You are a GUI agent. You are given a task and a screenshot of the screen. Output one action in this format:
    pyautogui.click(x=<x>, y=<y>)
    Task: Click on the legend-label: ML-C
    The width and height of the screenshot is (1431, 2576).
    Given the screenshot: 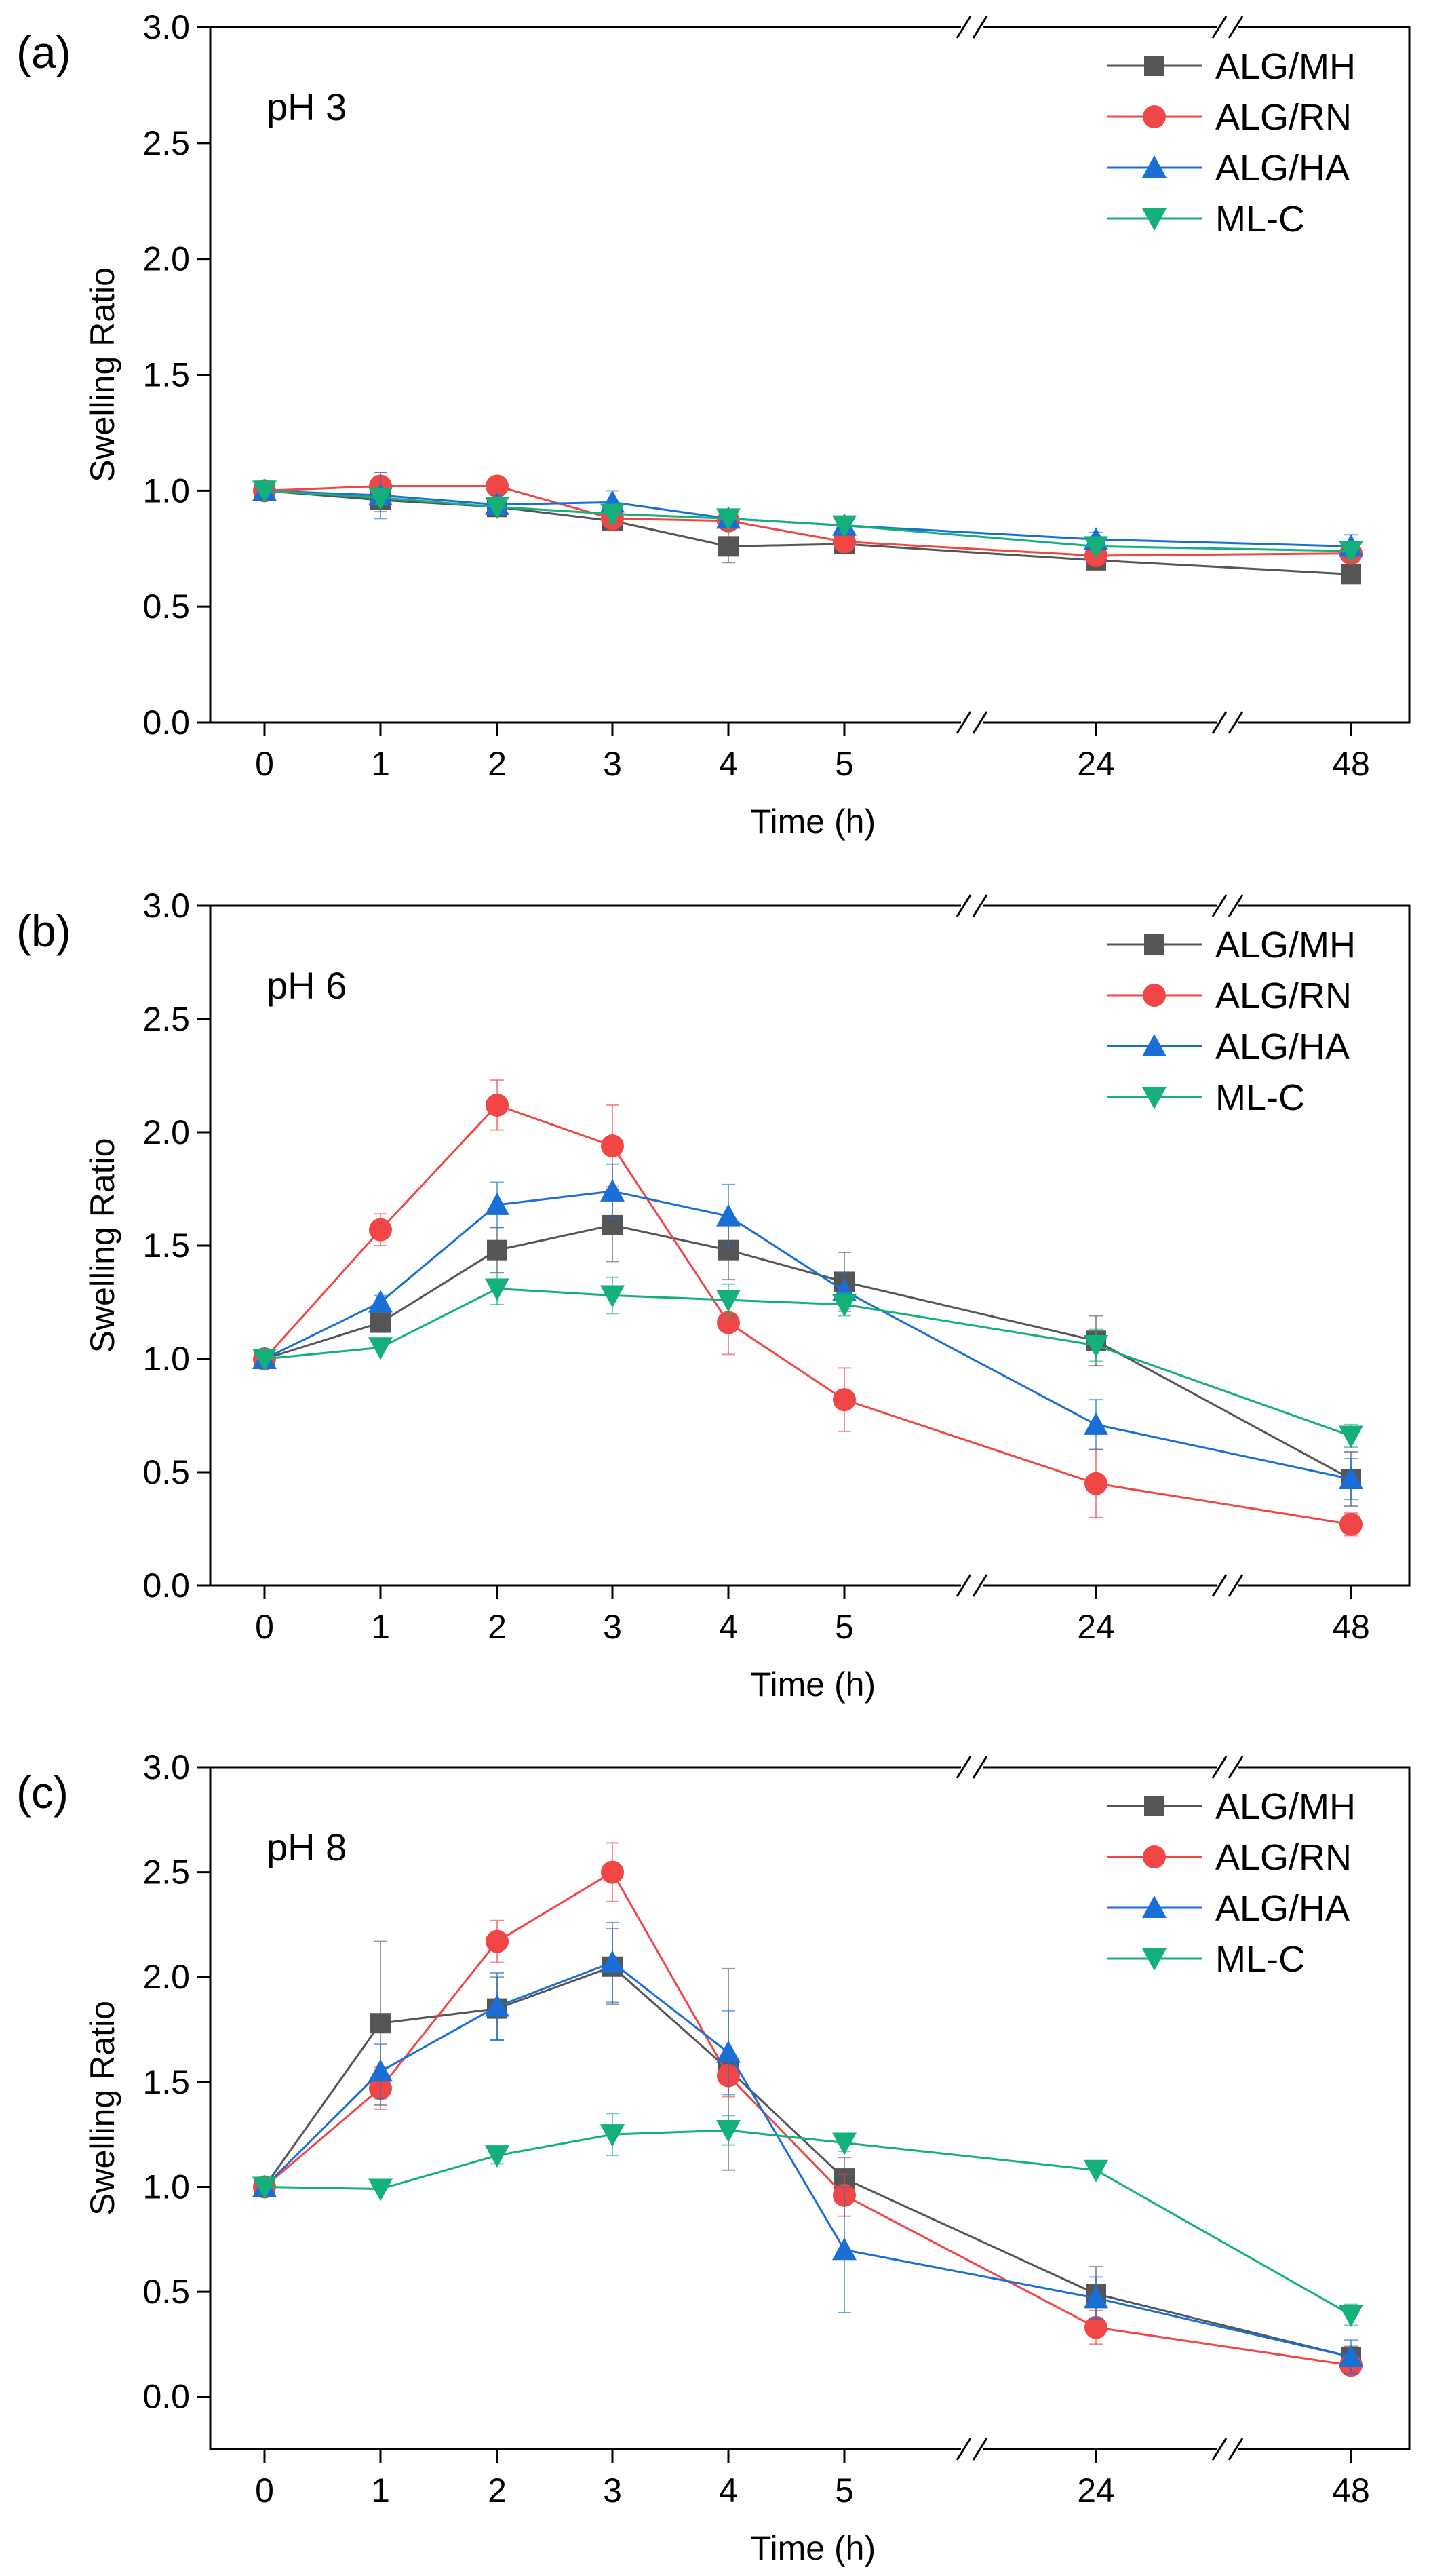 What is the action you would take?
    pyautogui.click(x=1260, y=1959)
    